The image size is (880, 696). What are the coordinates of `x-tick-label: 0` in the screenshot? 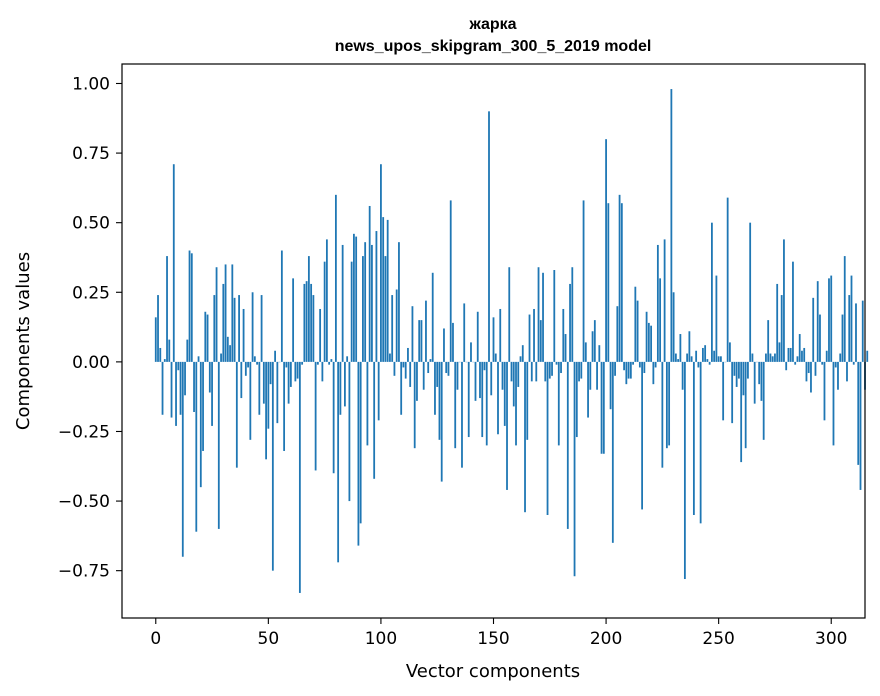 It's located at (155, 639).